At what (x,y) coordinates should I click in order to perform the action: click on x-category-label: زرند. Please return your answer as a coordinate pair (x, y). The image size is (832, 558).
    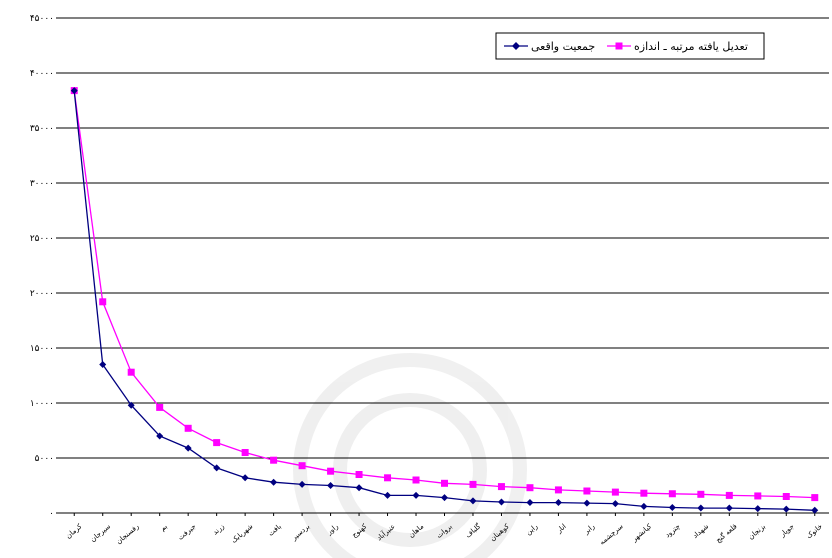
    Looking at the image, I should click on (218, 529).